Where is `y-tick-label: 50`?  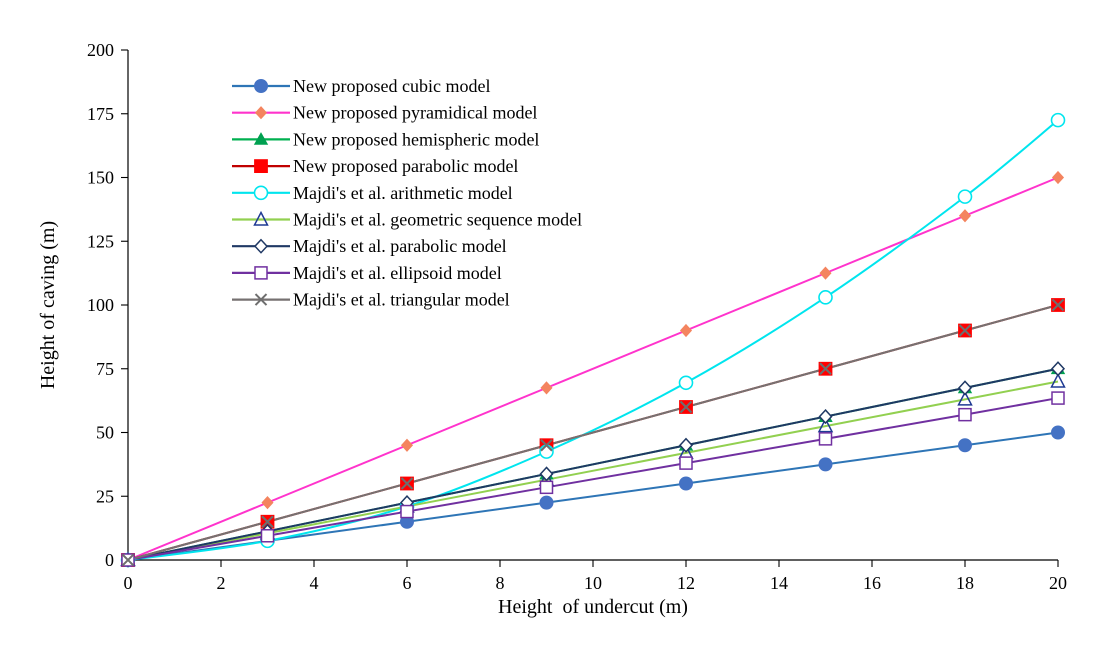 y-tick-label: 50 is located at coordinates (105, 433).